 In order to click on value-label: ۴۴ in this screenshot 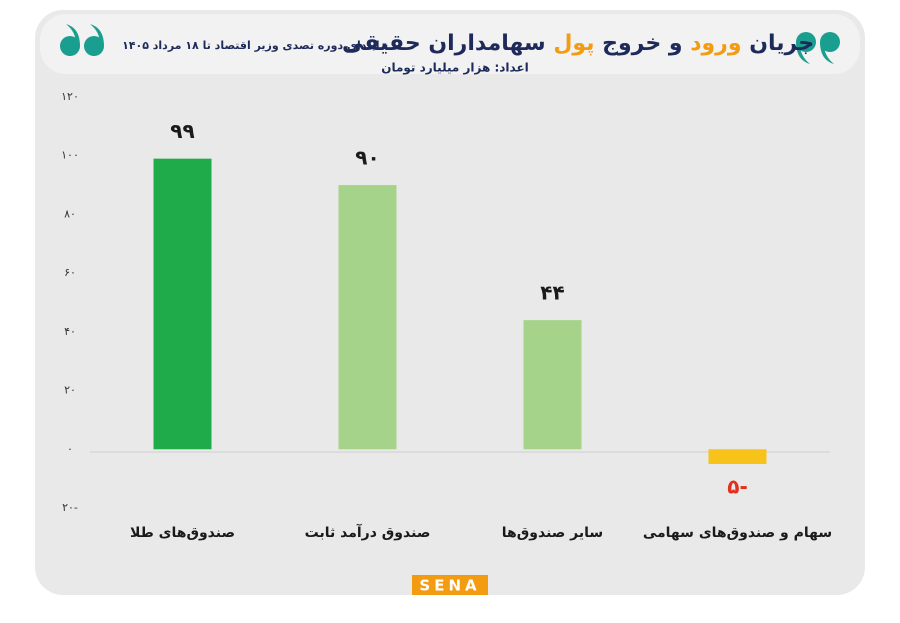, I will do `click(552, 293)`.